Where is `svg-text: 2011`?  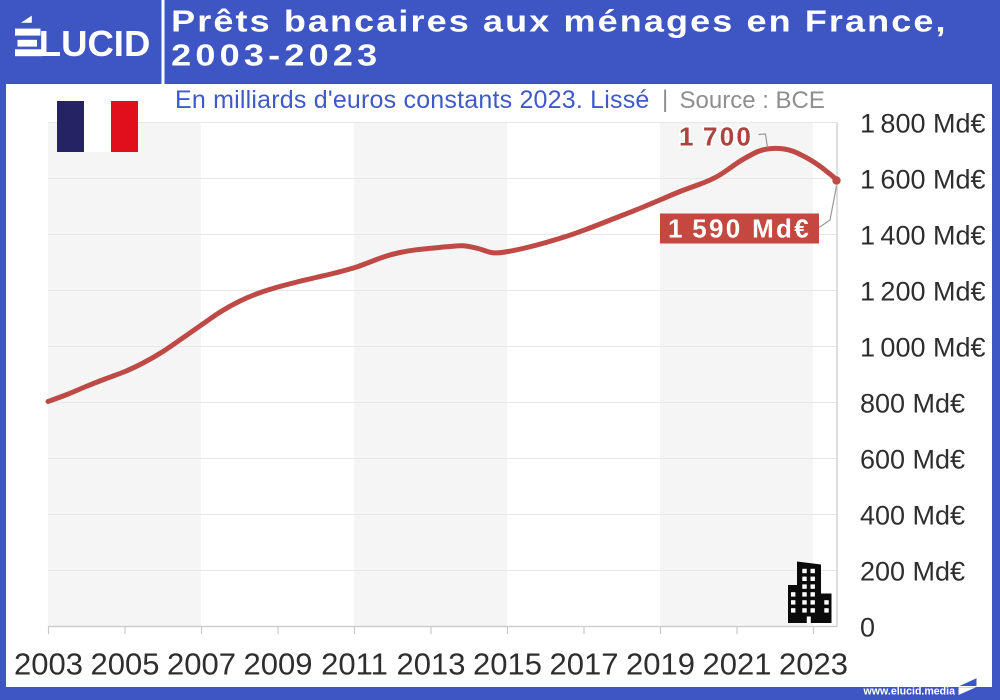
svg-text: 2011 is located at coordinates (354, 664).